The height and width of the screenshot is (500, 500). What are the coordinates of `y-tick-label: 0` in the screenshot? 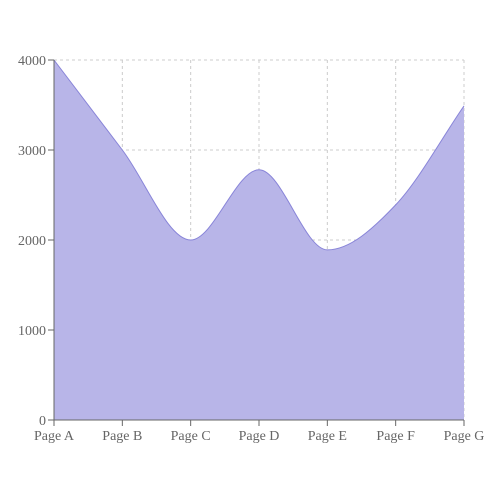 It's located at (42, 421).